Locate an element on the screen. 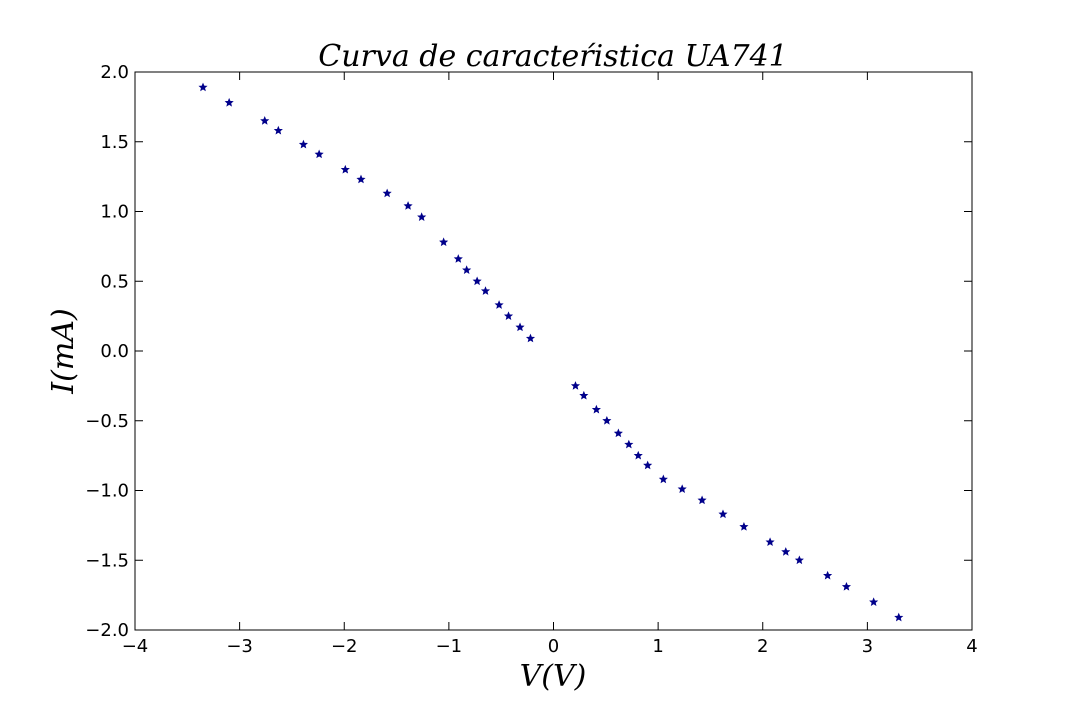 Image resolution: width=1080 pixels, height=720 pixels. y-tick-label: −2.0 is located at coordinates (107, 630).